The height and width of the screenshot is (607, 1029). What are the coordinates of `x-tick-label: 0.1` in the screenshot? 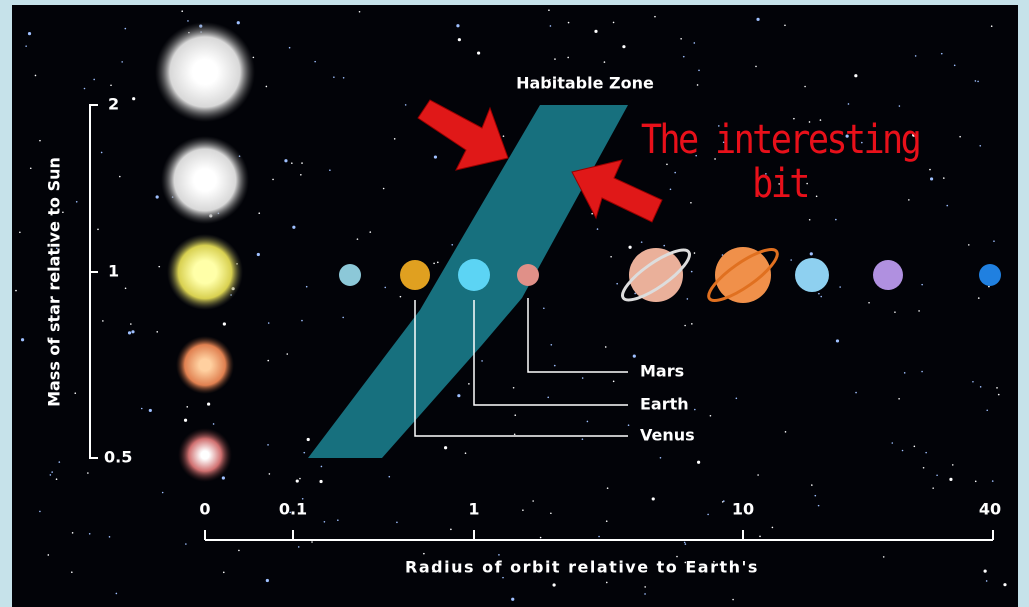 It's located at (293, 509).